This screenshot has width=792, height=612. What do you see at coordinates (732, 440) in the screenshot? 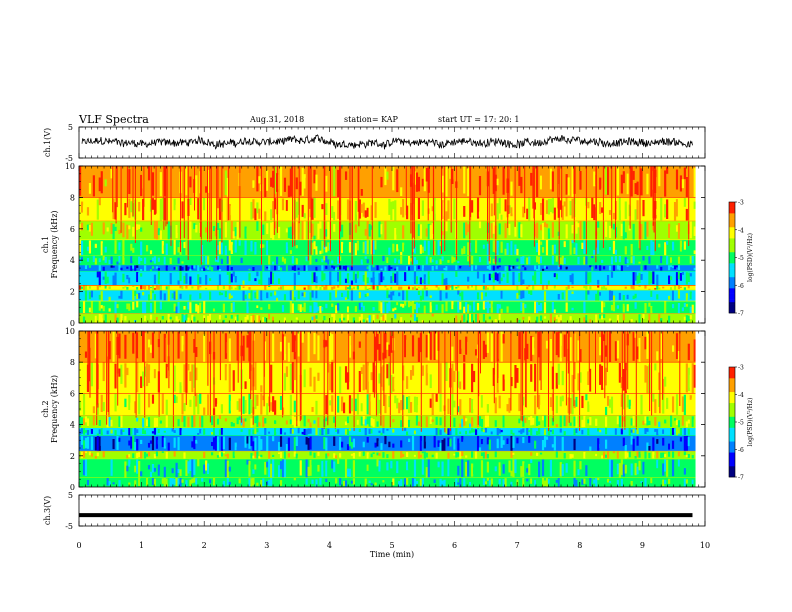
I see `ch2-colorbar-cell` at bounding box center [732, 440].